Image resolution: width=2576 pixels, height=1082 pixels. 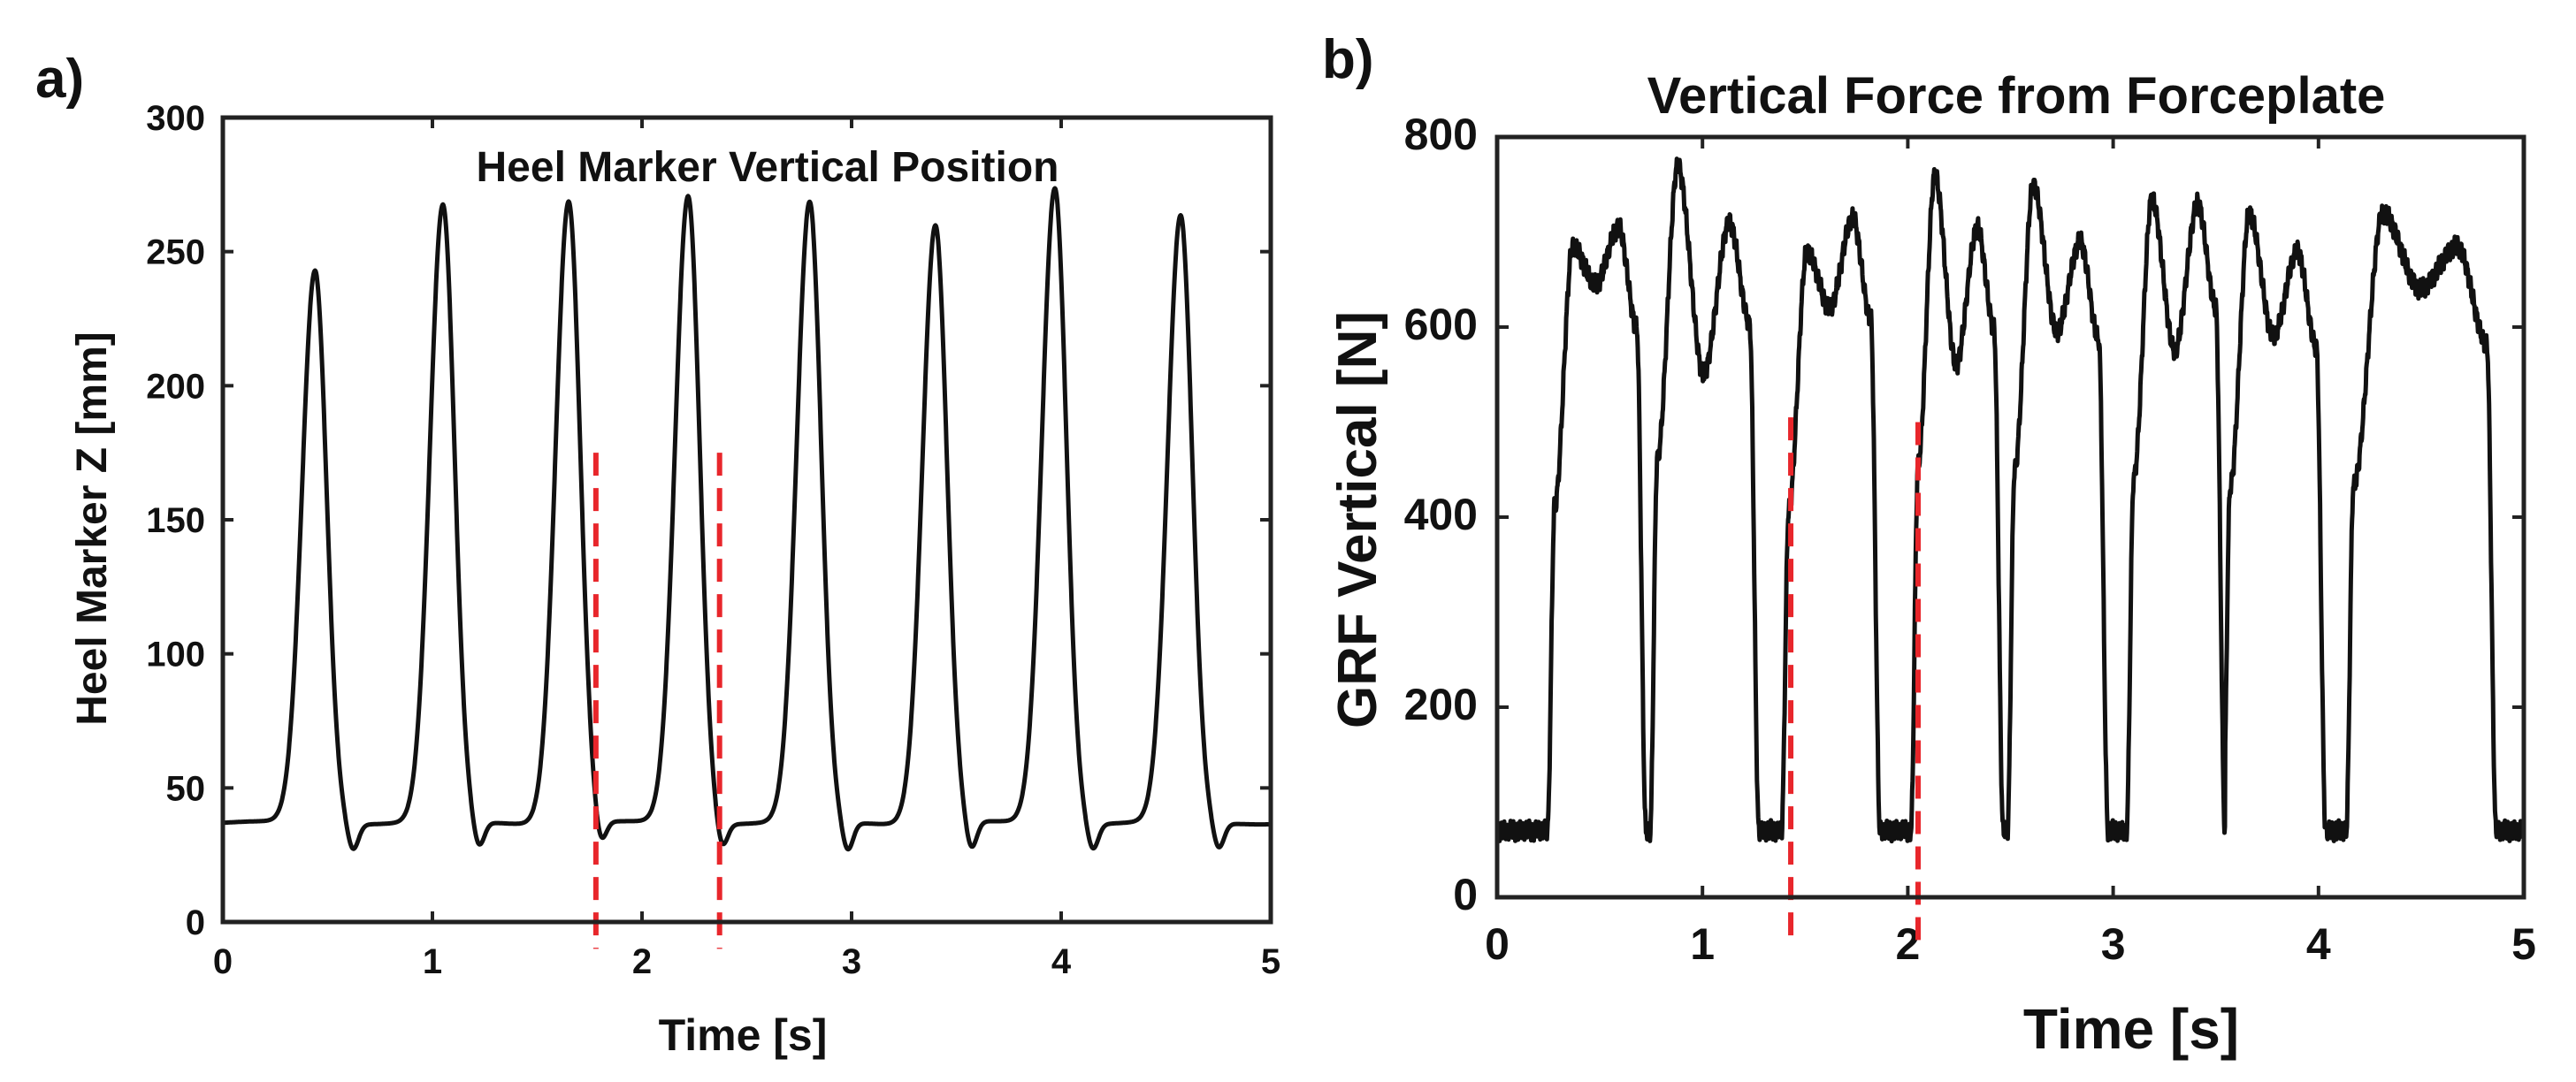 What do you see at coordinates (2016, 96) in the screenshot?
I see `panel-b-title: Vertical Force from Forceplate` at bounding box center [2016, 96].